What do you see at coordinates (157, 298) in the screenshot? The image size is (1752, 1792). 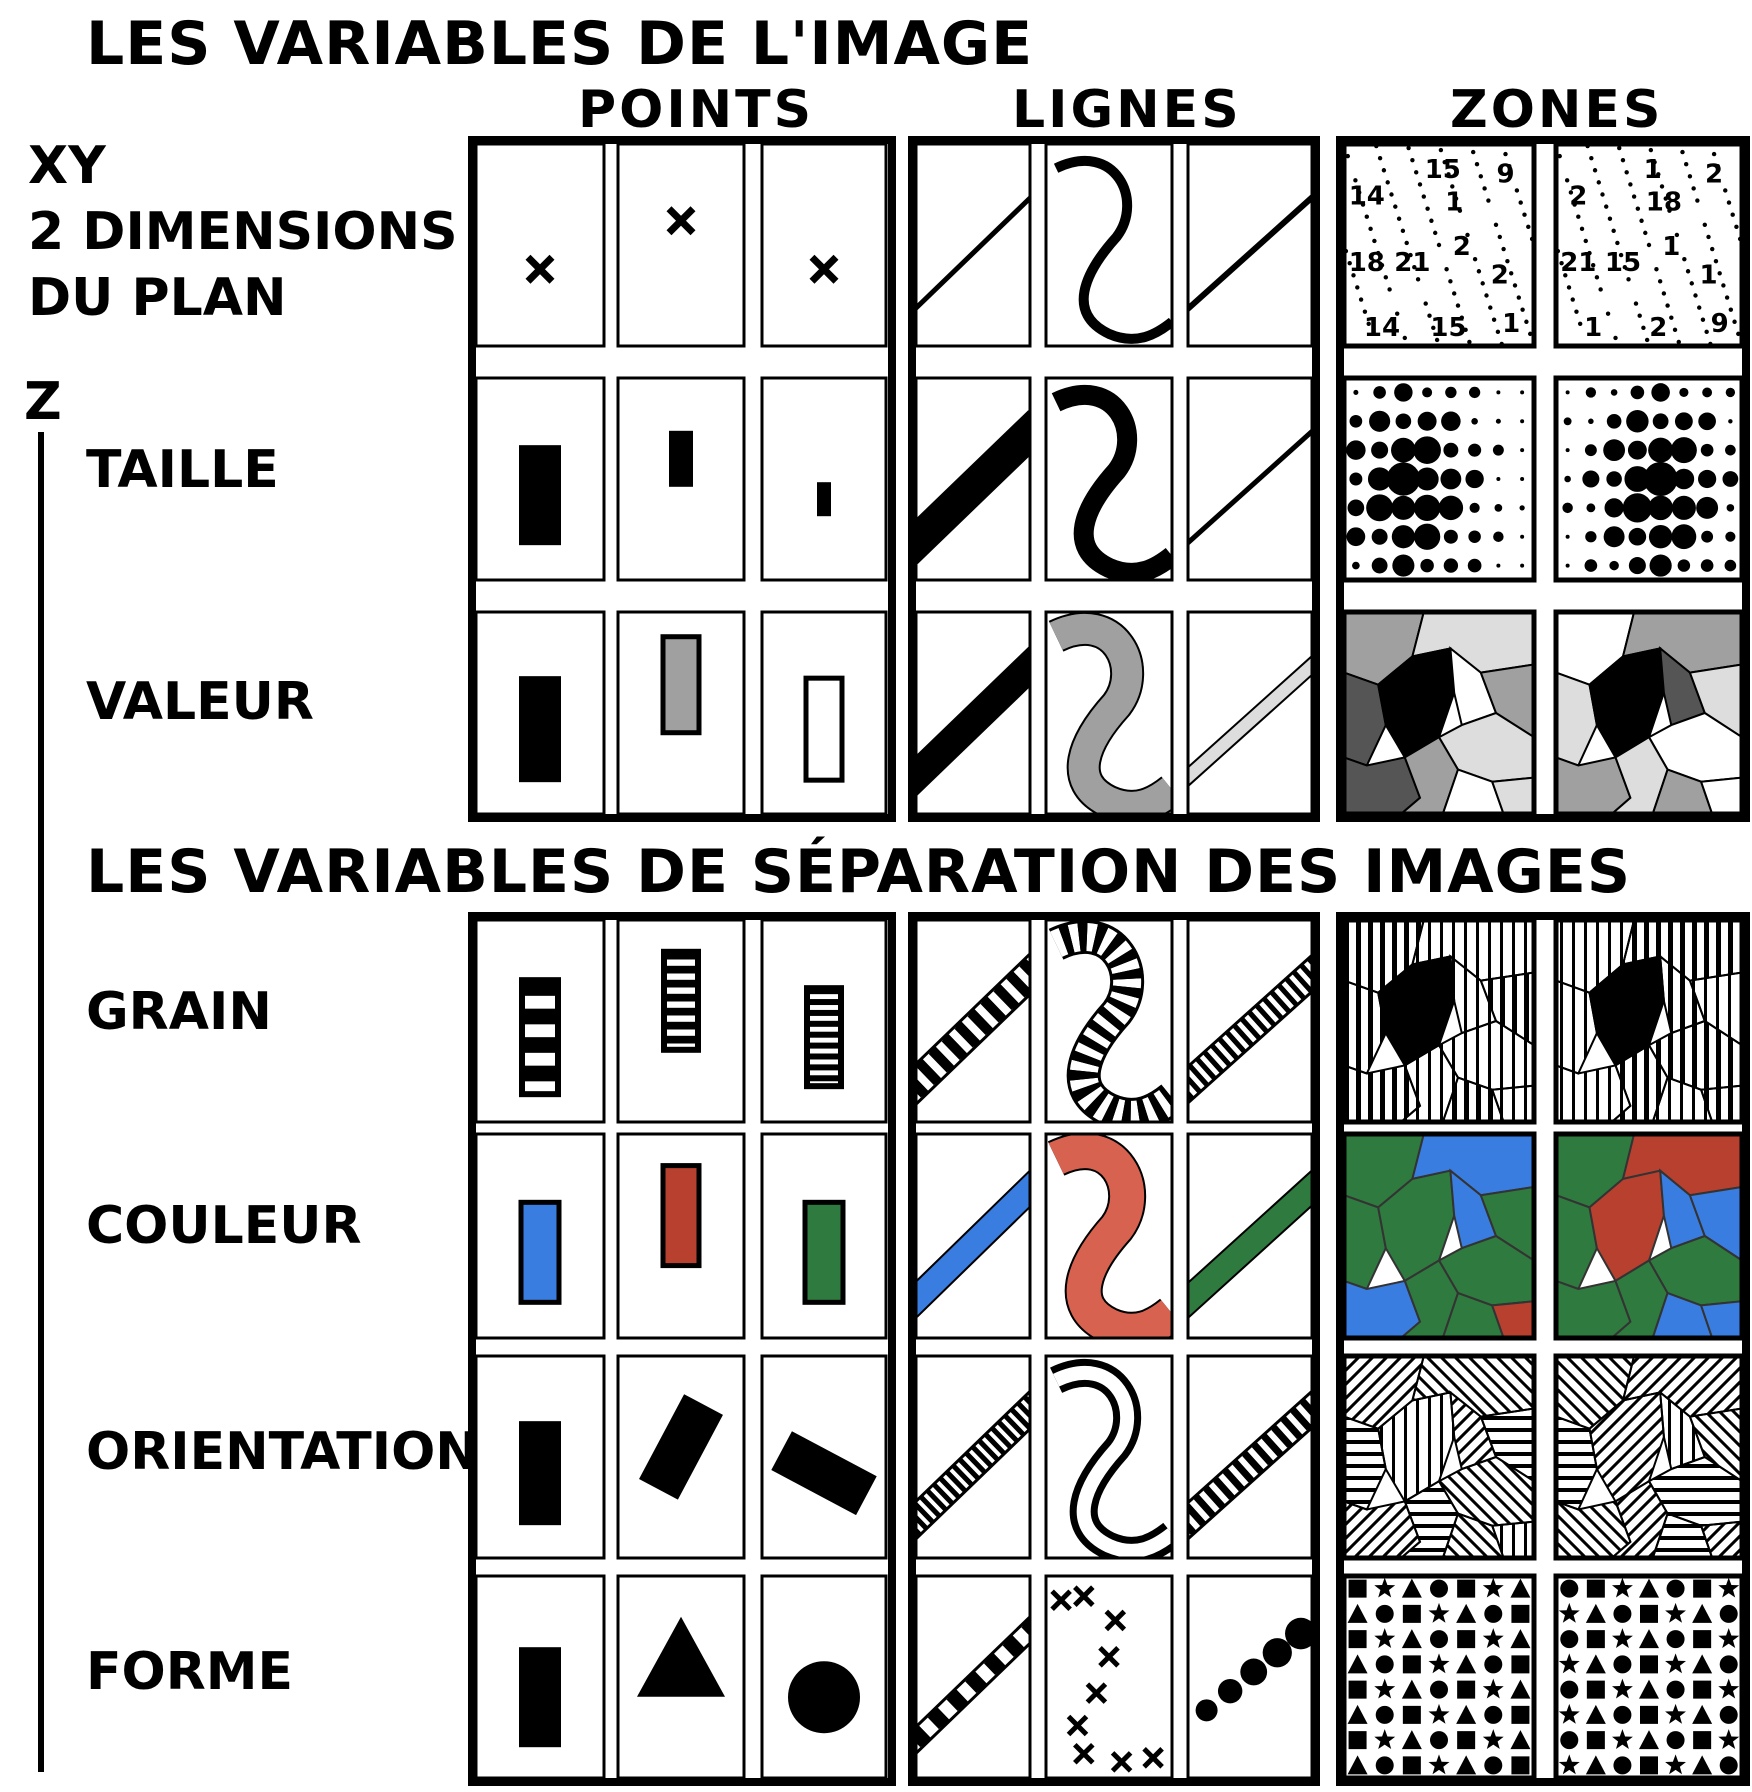 I see `row-label-xy-plan: DU PLAN` at bounding box center [157, 298].